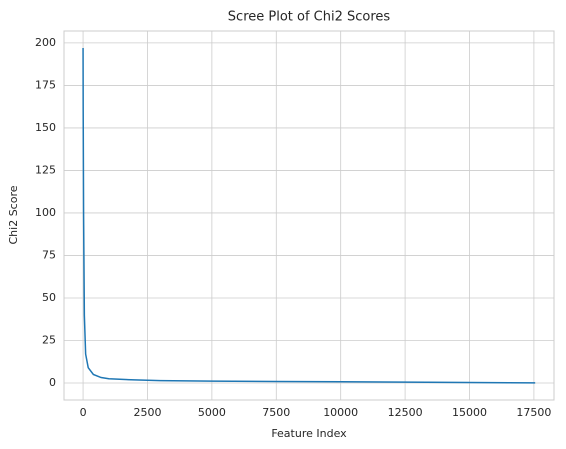 Image resolution: width=566 pixels, height=449 pixels. What do you see at coordinates (45, 169) in the screenshot?
I see `y-tick-label: 125` at bounding box center [45, 169].